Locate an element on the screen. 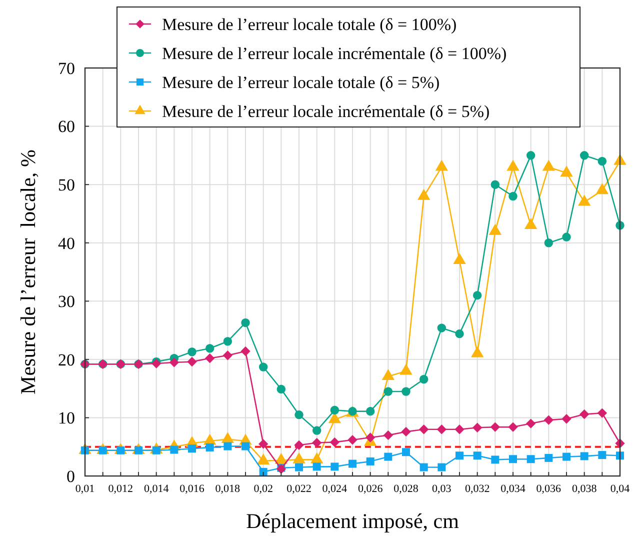  x-tick-label: 0,036 is located at coordinates (549, 489).